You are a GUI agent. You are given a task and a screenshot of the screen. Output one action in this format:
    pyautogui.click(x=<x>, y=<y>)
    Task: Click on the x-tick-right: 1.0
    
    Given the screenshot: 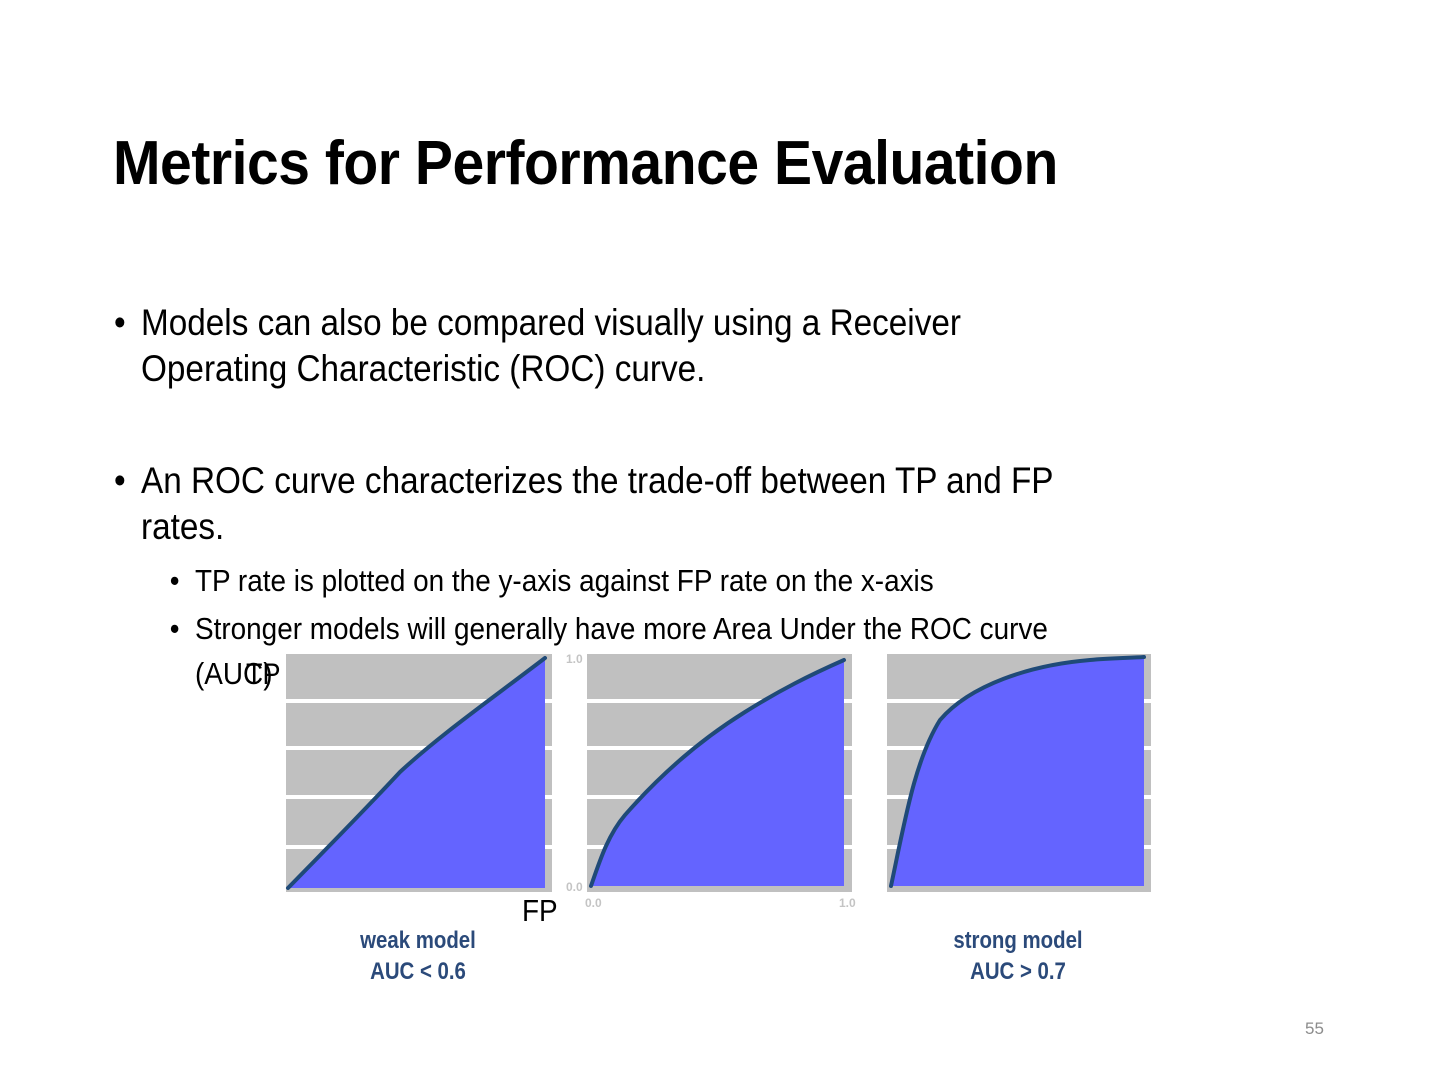 What is the action you would take?
    pyautogui.click(x=847, y=903)
    